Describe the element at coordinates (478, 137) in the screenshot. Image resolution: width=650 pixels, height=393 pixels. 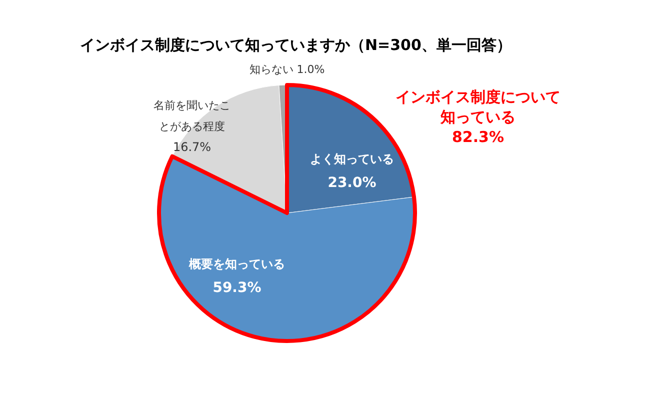
I see `text: 82.3%` at that location.